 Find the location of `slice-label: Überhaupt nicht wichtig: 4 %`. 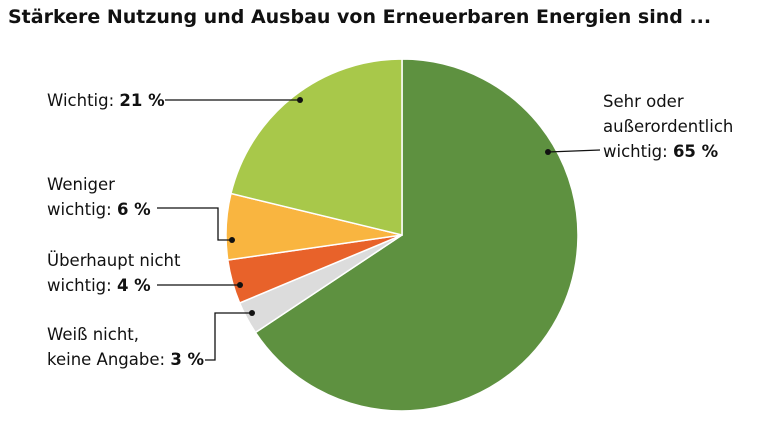

slice-label: Überhaupt nicht wichtig: 4 % is located at coordinates (113, 273).